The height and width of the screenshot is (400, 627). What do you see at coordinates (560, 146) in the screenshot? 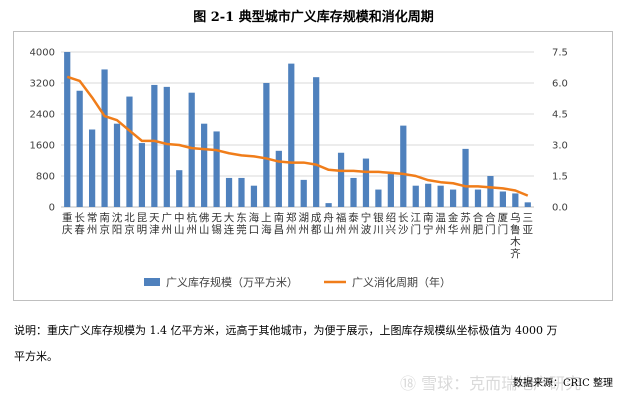
I see `y2-tick-label: 3.0` at bounding box center [560, 146].